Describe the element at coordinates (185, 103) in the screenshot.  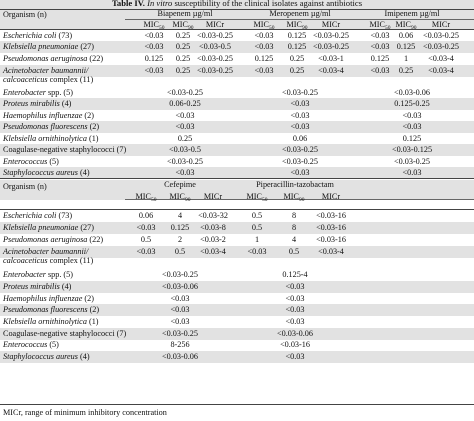
I see `table-cell: 0.06-0.25` at that location.